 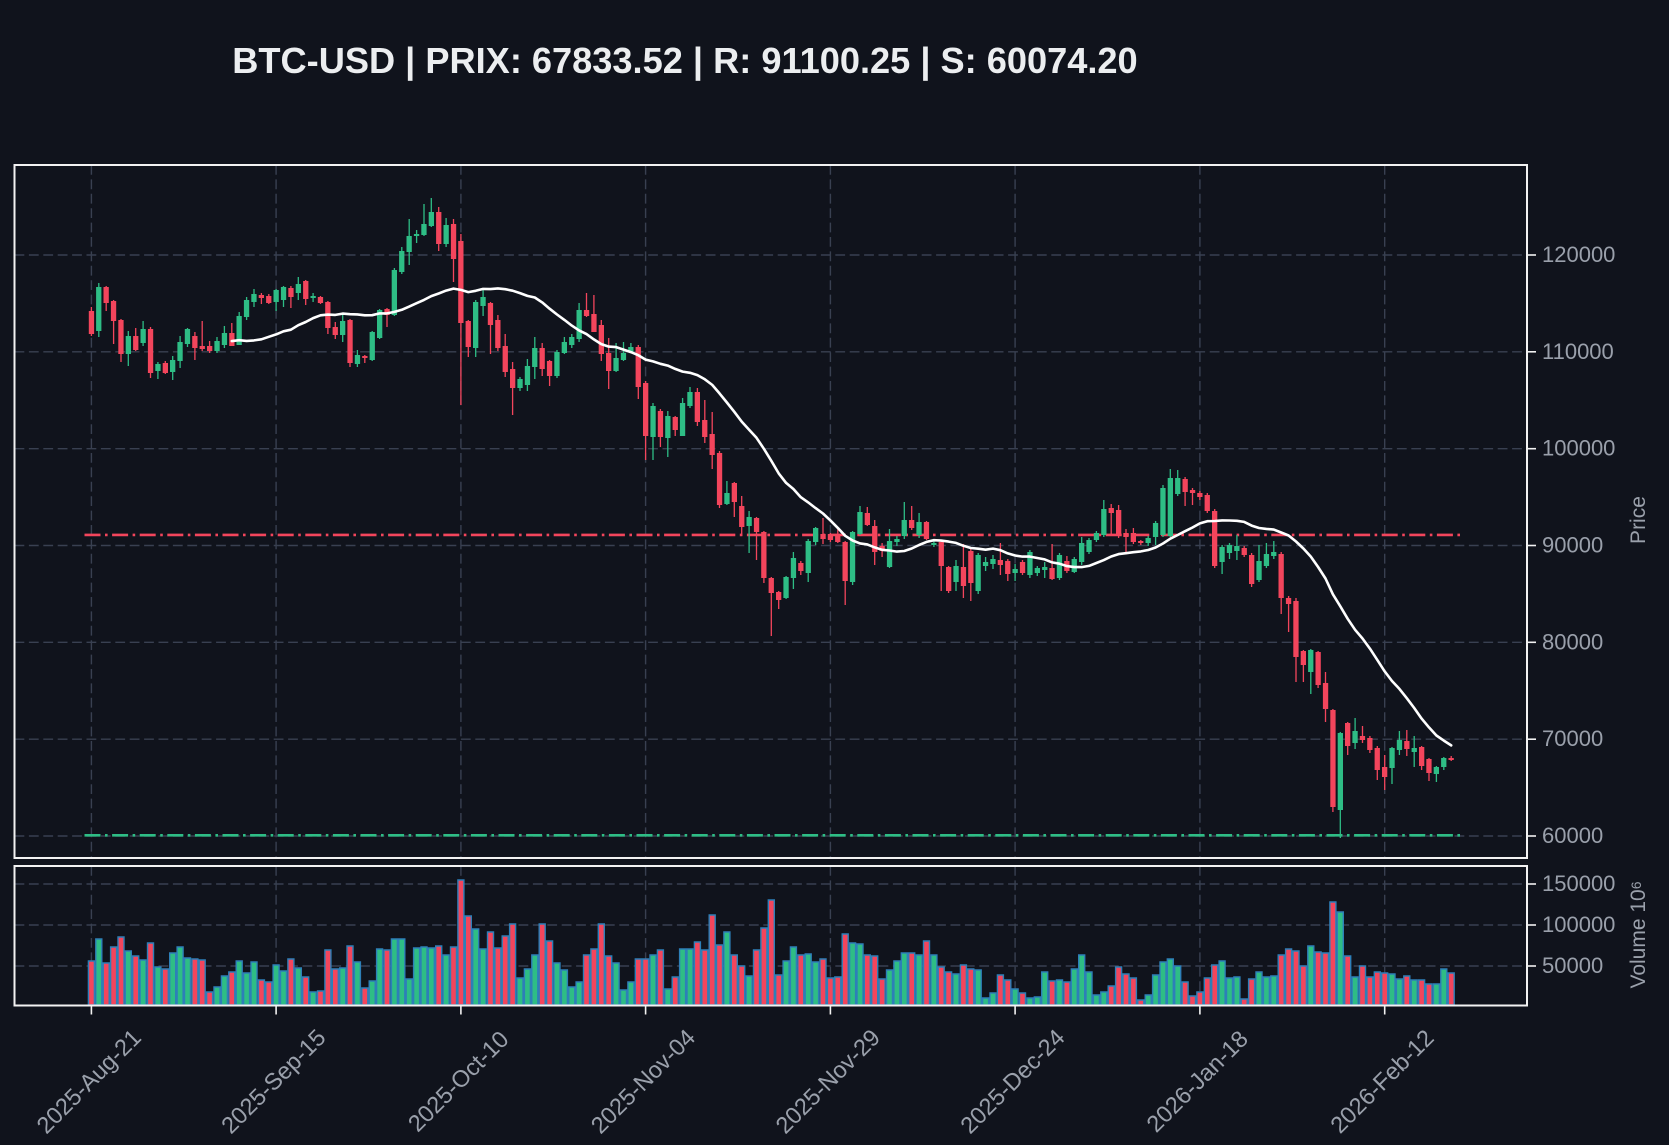 I want to click on svg-text: 120000, so click(x=1578, y=254).